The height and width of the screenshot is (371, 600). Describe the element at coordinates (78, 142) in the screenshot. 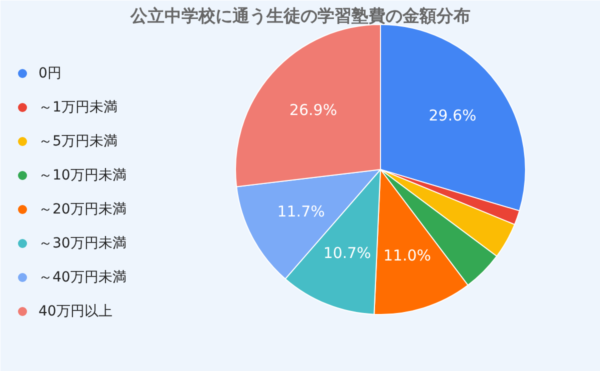

I see `legend-label: ～5万円未満` at that location.